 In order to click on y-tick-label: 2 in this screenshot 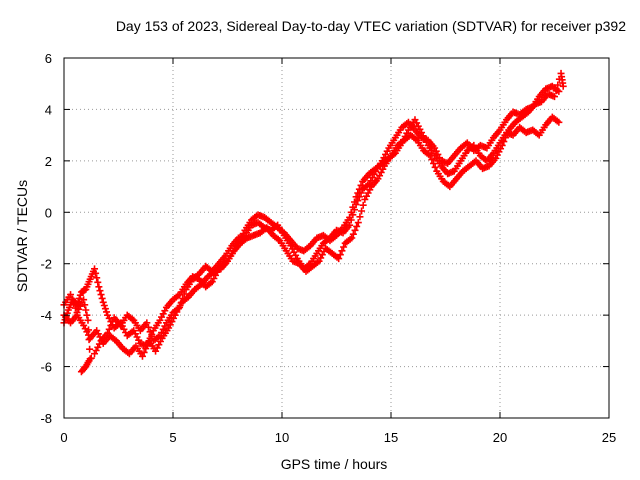, I will do `click(48, 161)`.